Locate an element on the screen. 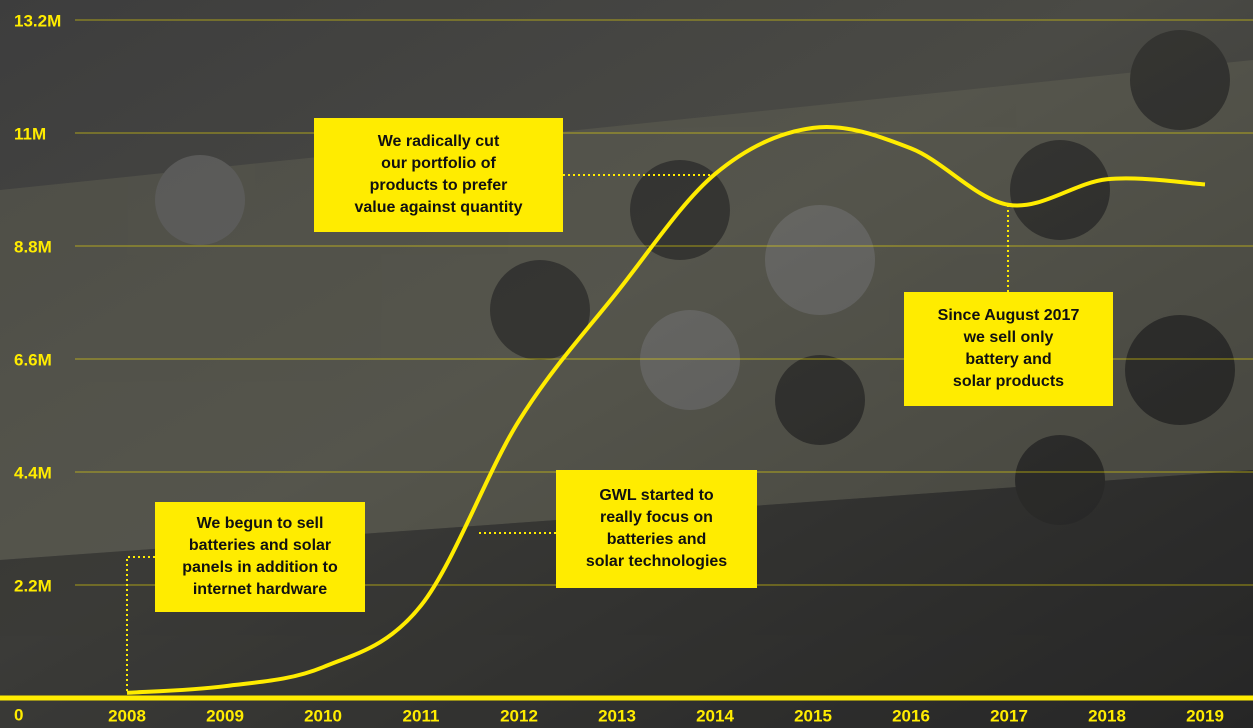 The image size is (1253, 728). x-tick-label: 2008 is located at coordinates (127, 715).